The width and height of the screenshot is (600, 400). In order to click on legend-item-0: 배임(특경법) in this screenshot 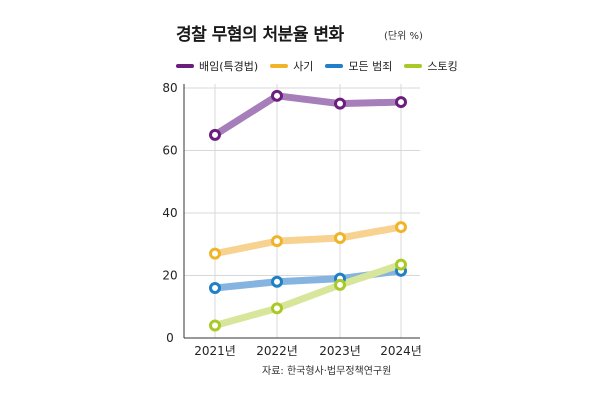, I will do `click(217, 66)`.